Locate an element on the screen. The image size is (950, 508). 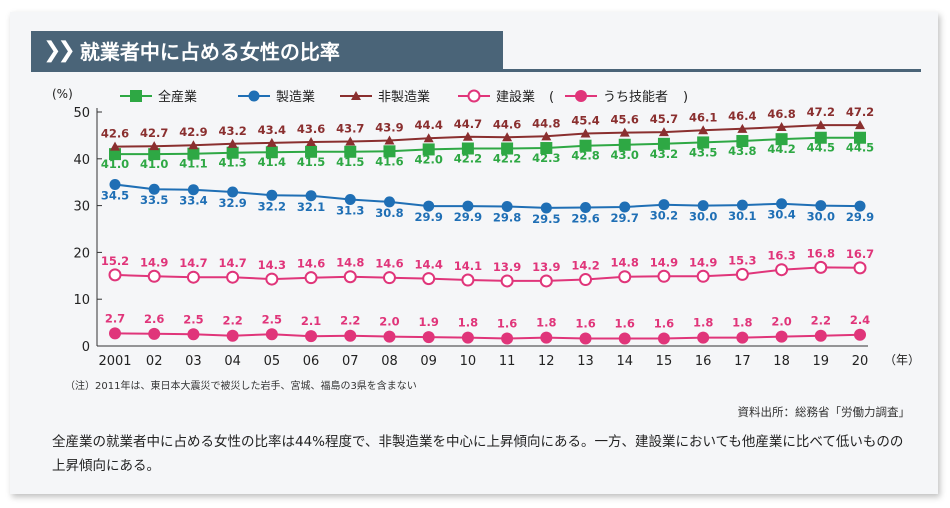
data-label: 41.1 is located at coordinates (193, 164).